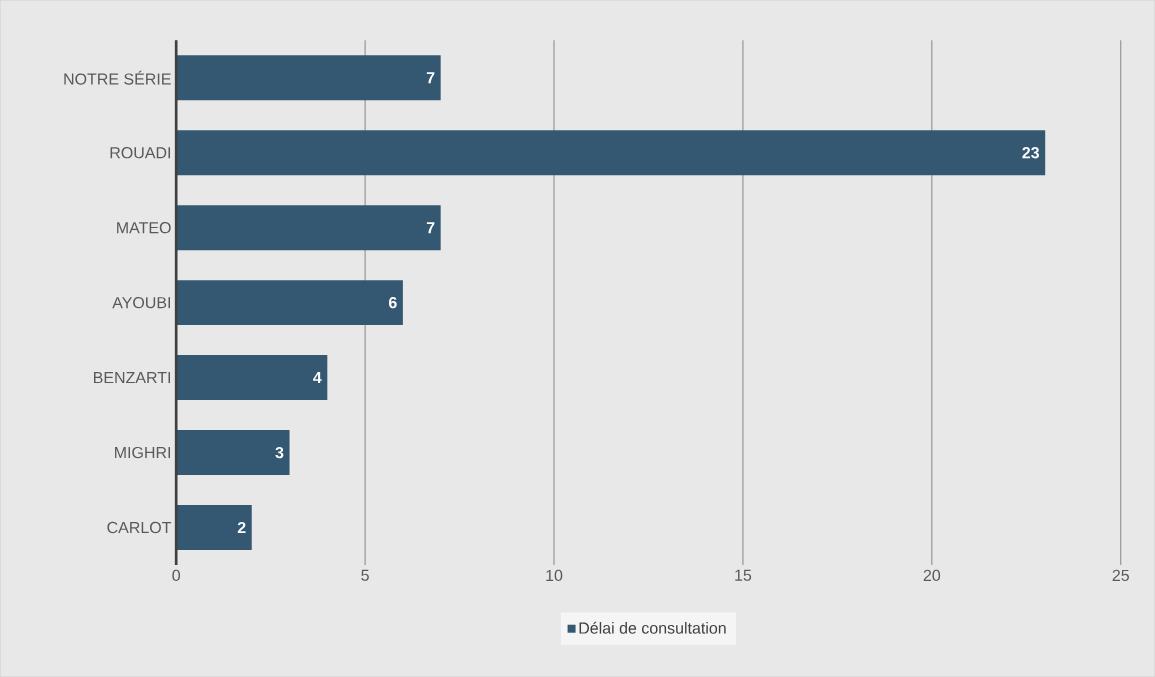  Describe the element at coordinates (117, 77) in the screenshot. I see `y-tick-label: NOTRE SÉRIE` at that location.